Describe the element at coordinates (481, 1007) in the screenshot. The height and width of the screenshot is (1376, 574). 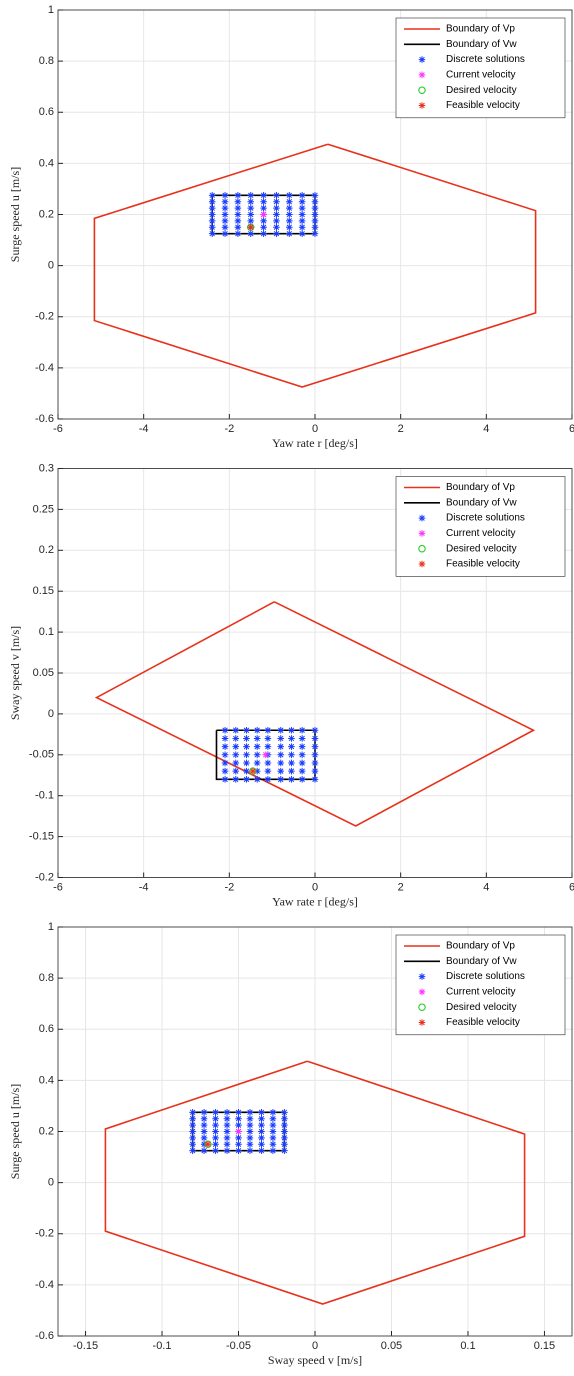
I see `legend-label: Desired velocity` at that location.